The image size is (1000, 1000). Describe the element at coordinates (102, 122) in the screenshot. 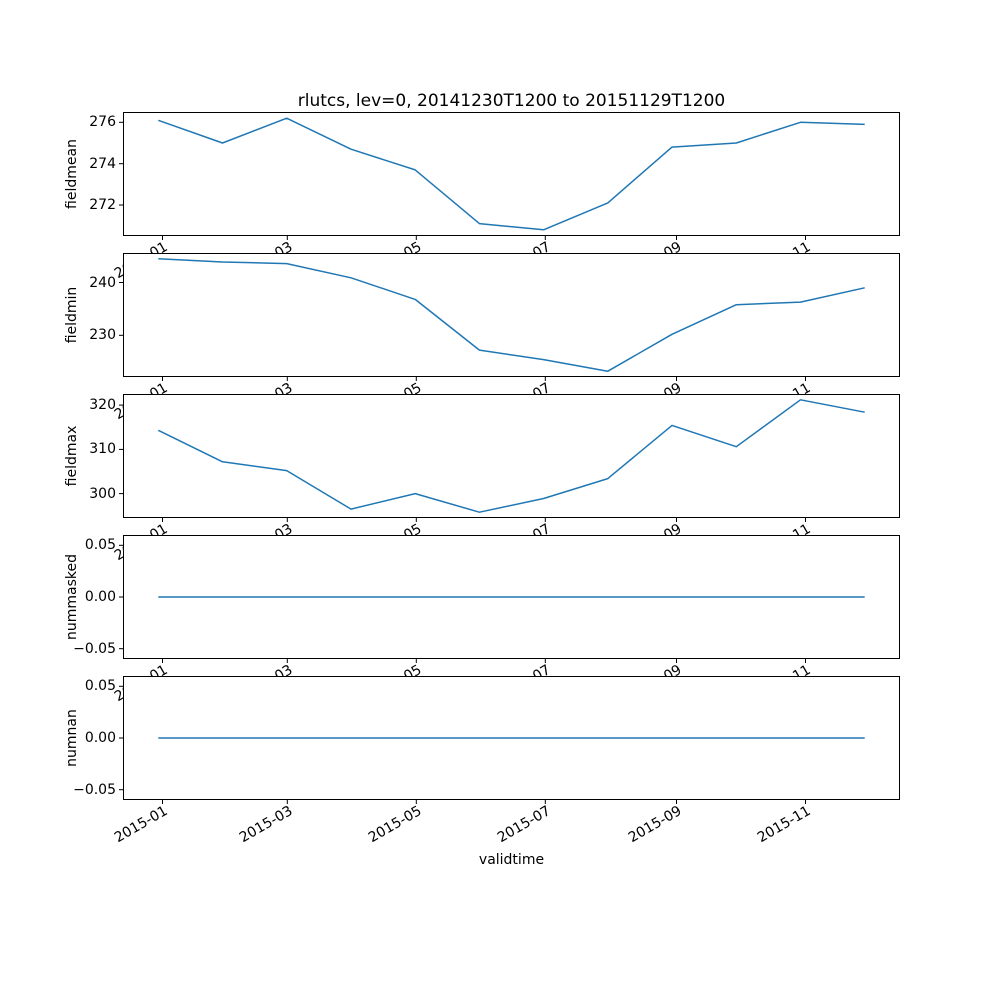

I see `y-tick-label: 276` at that location.